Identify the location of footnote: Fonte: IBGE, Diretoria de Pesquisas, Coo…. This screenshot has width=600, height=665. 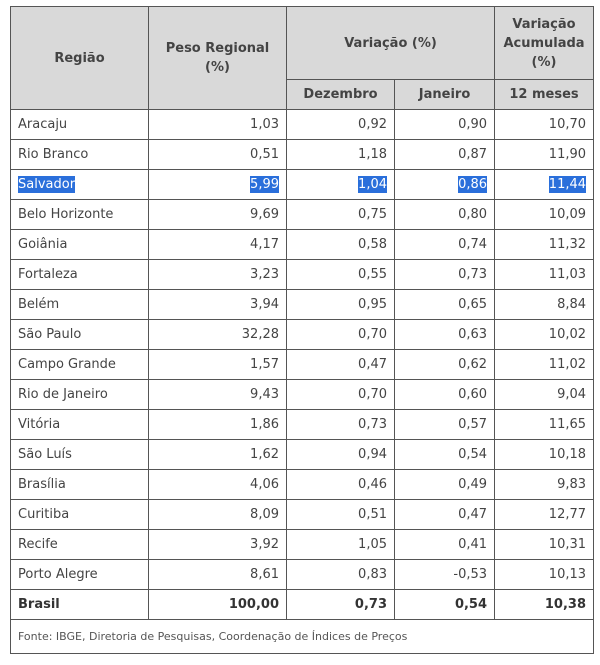
(302, 636).